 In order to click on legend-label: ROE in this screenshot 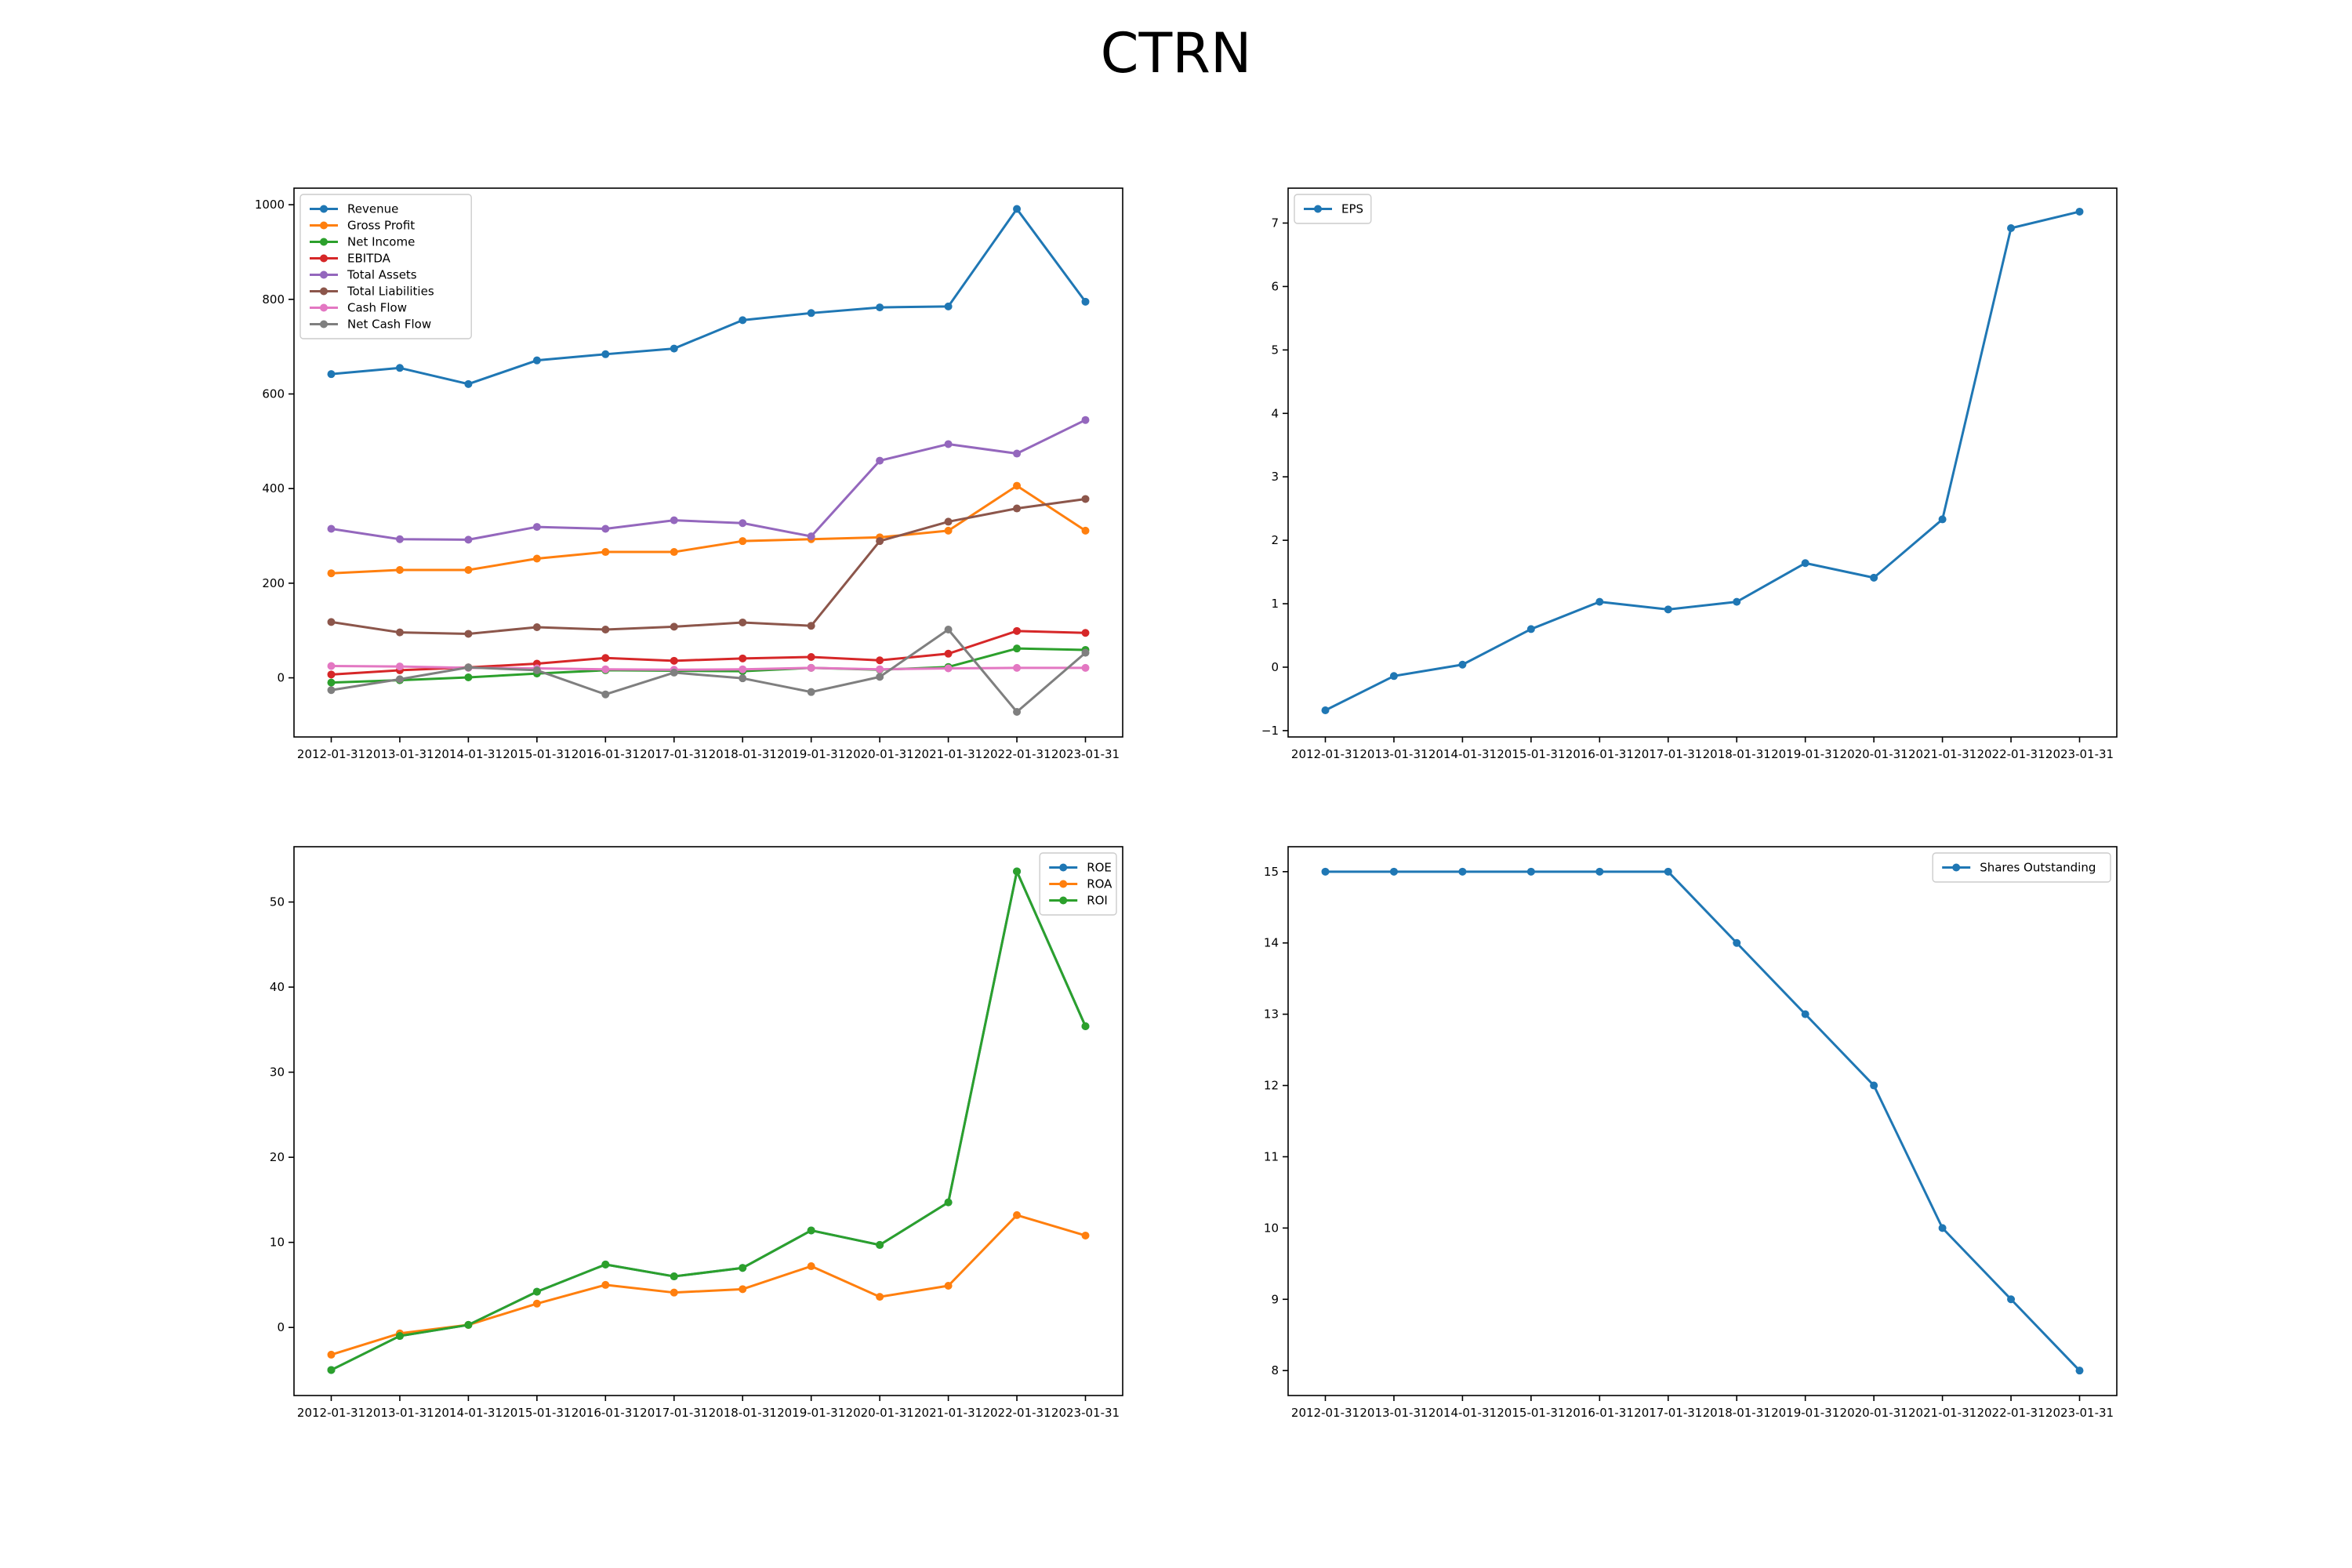, I will do `click(1099, 868)`.